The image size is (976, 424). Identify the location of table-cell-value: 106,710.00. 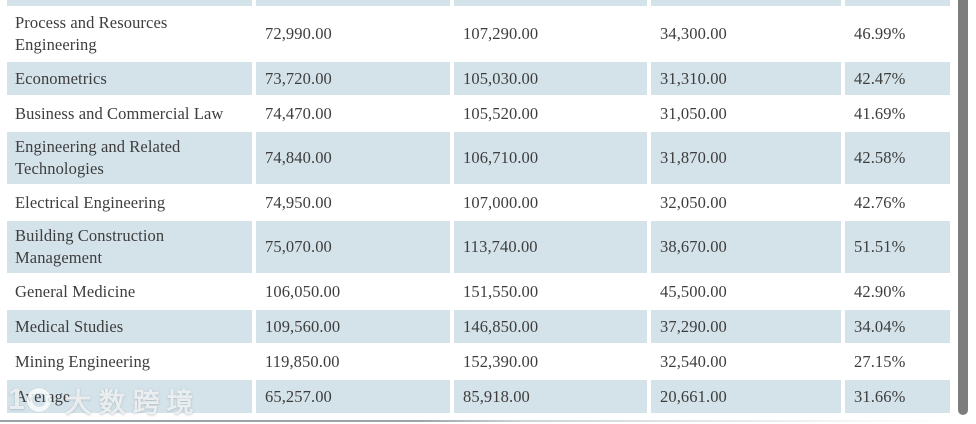
(550, 158).